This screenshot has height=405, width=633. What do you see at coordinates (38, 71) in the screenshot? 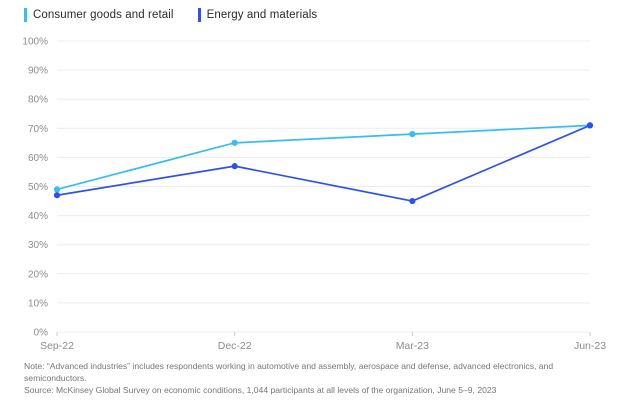
I see `y-axis-label: 90%` at bounding box center [38, 71].